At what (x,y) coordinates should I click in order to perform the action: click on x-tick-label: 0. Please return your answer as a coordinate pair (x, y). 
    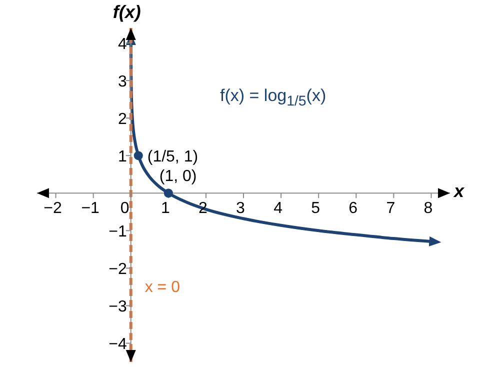
    Looking at the image, I should click on (125, 209).